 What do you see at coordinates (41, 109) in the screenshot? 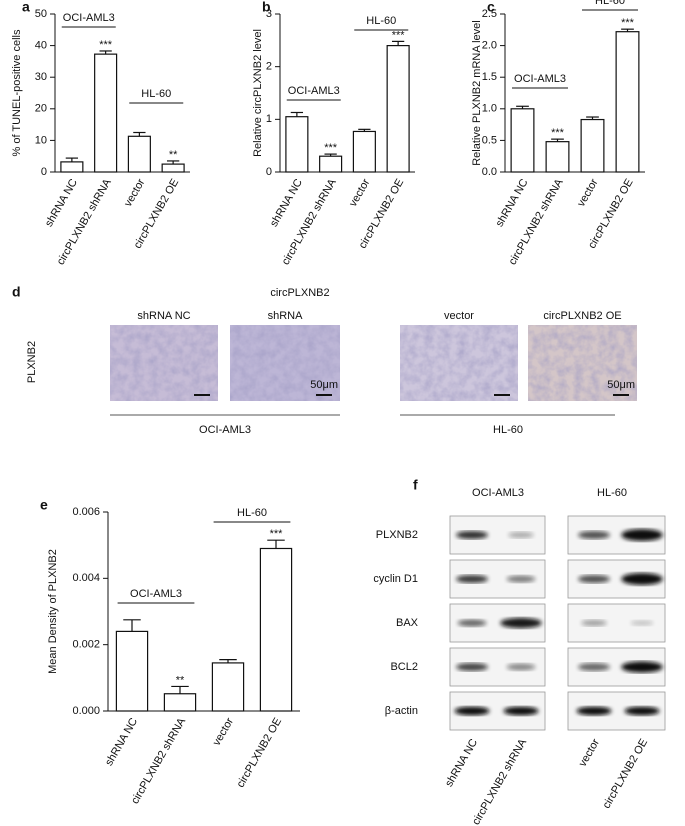
I see `y-tick-label: 20` at bounding box center [41, 109].